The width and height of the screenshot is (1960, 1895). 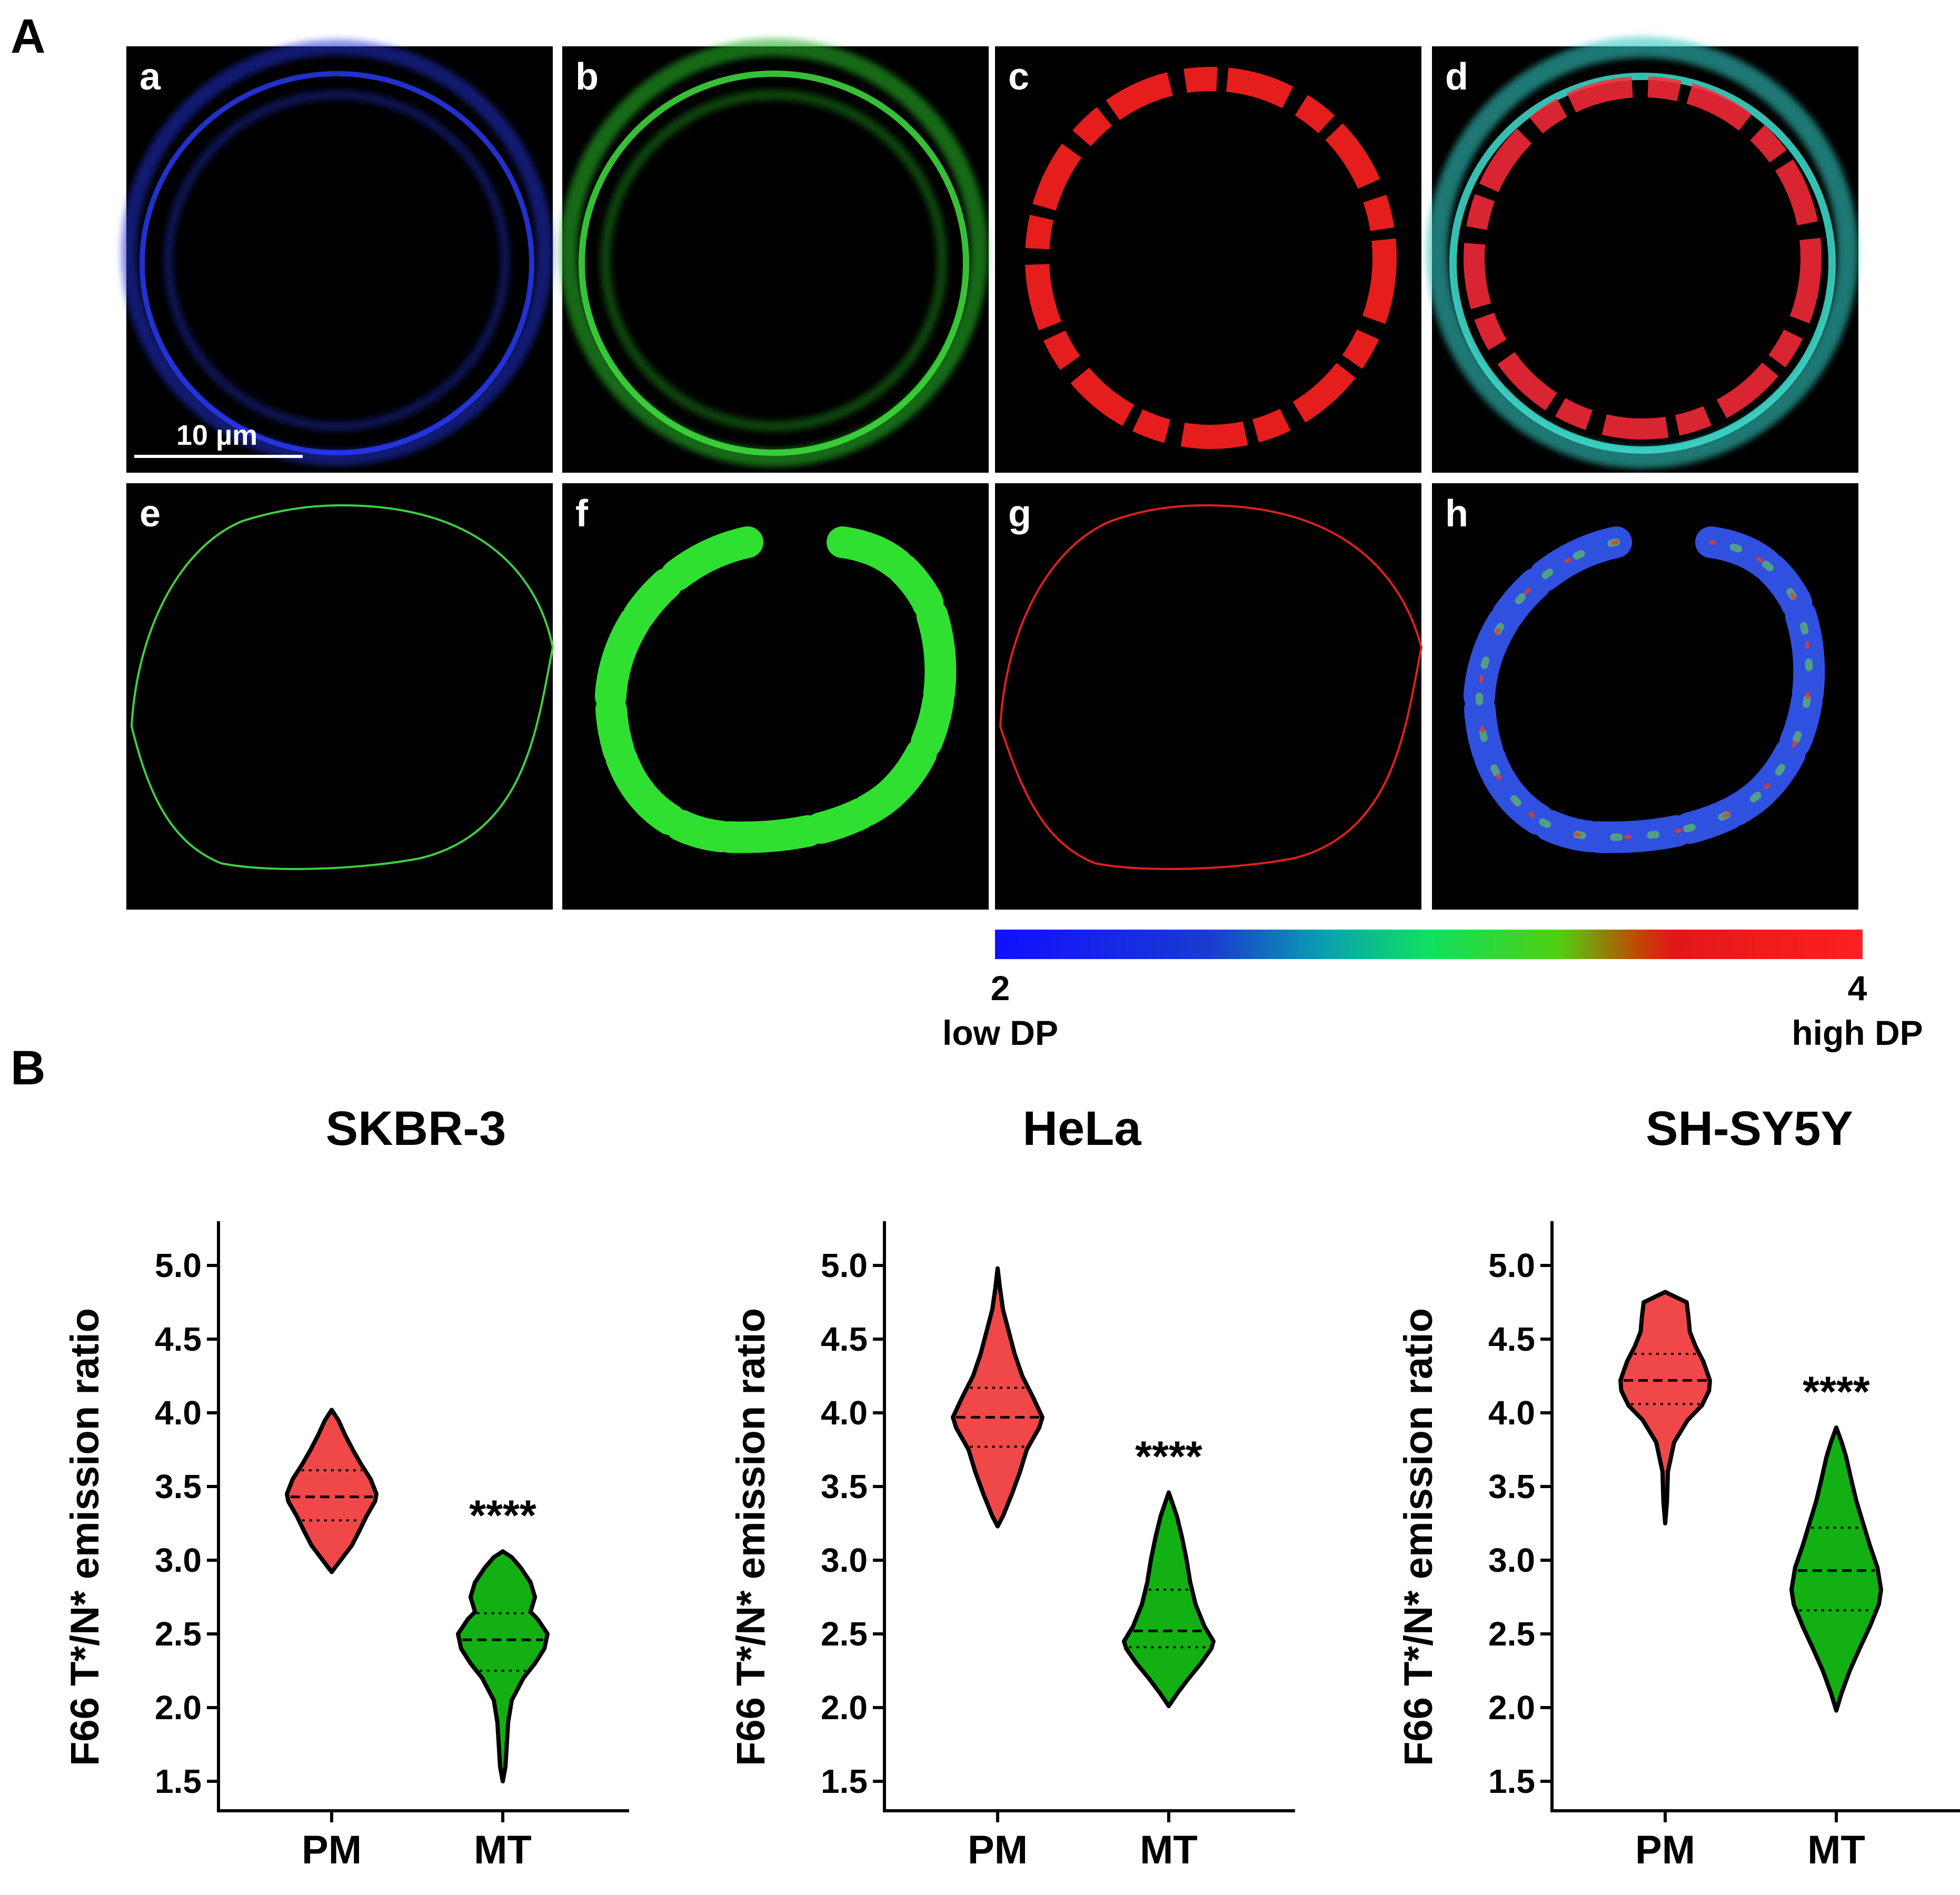 I want to click on subpanel-label-b: b, so click(x=587, y=77).